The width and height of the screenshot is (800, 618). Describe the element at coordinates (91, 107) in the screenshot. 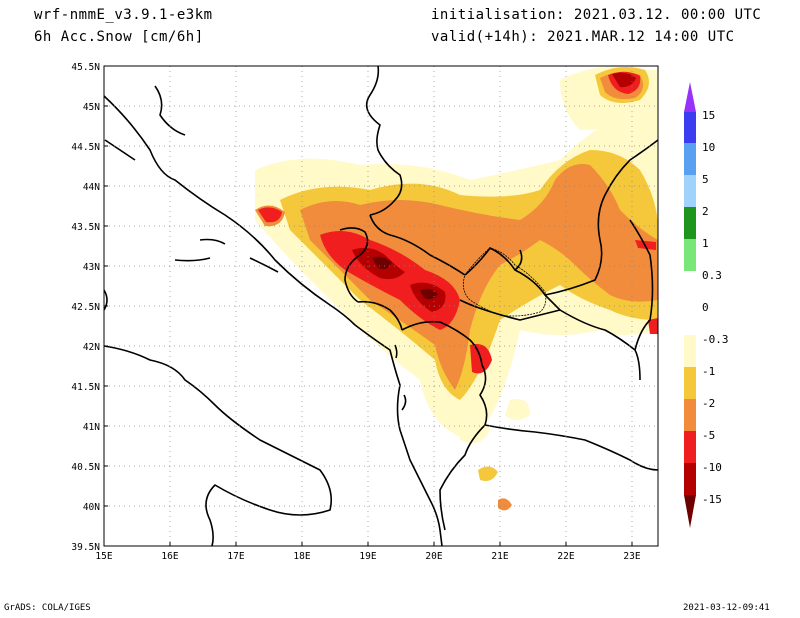

I see `lat-label: 45N` at that location.